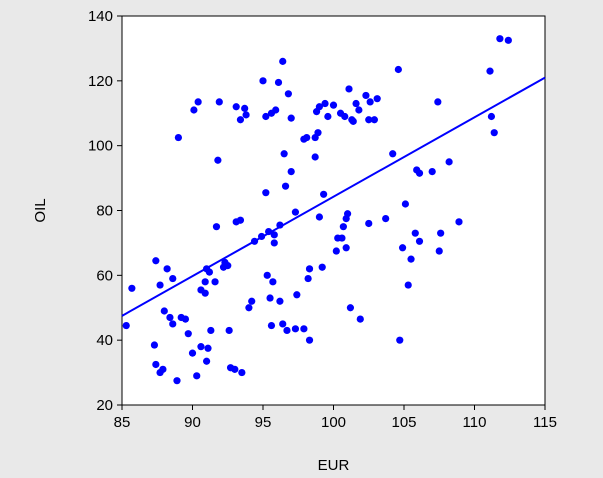 The height and width of the screenshot is (478, 603). What do you see at coordinates (475, 422) in the screenshot?
I see `x-tick-label: 110` at bounding box center [475, 422].